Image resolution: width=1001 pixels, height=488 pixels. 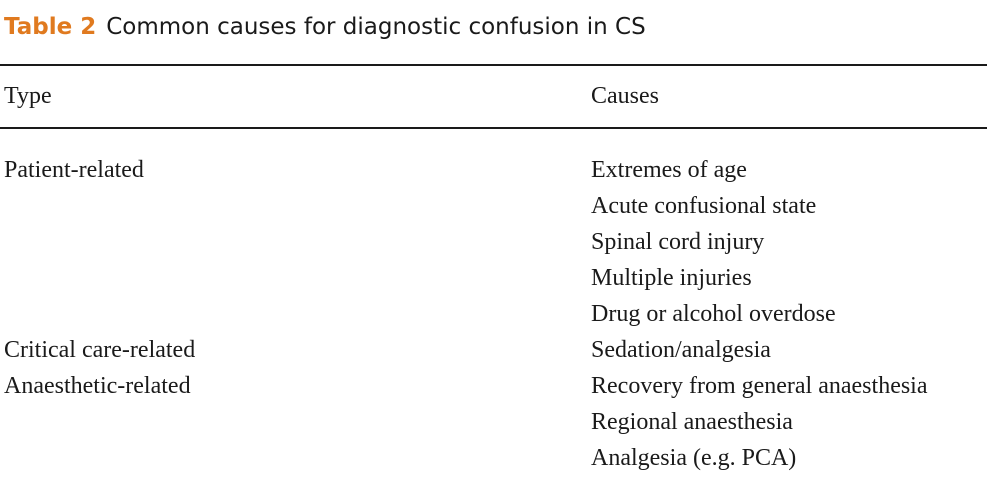 What do you see at coordinates (100, 350) in the screenshot?
I see `row-type-cell: Critical care-related` at bounding box center [100, 350].